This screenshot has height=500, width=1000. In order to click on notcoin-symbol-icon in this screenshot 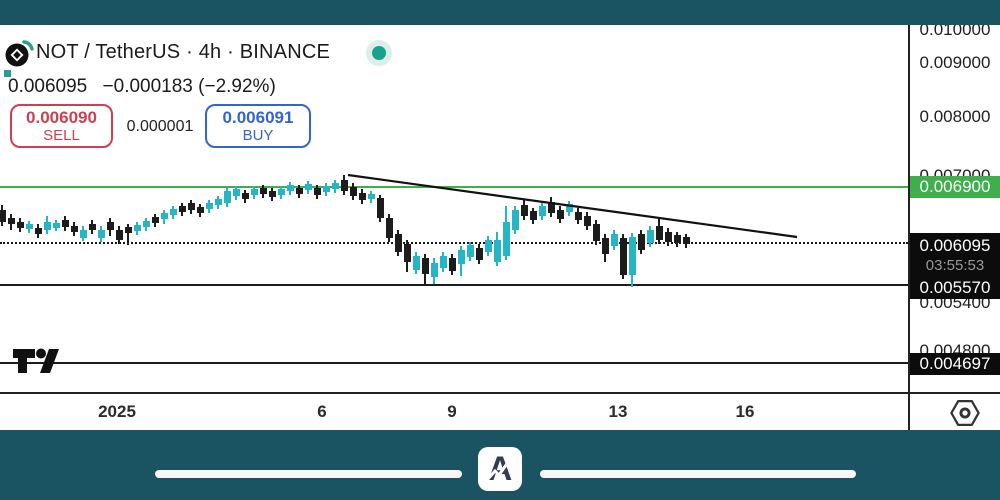, I will do `click(20, 54)`.